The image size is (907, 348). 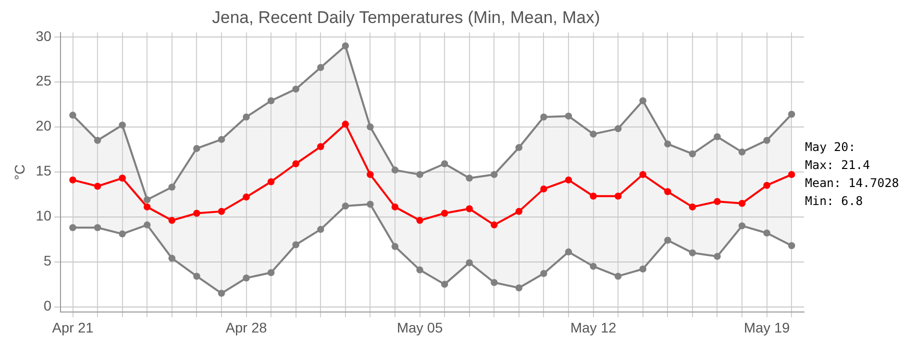 What do you see at coordinates (406, 17) in the screenshot?
I see `chart-title: Jena, Recent Daily Temperatures (Min, Mean, Max)` at bounding box center [406, 17].